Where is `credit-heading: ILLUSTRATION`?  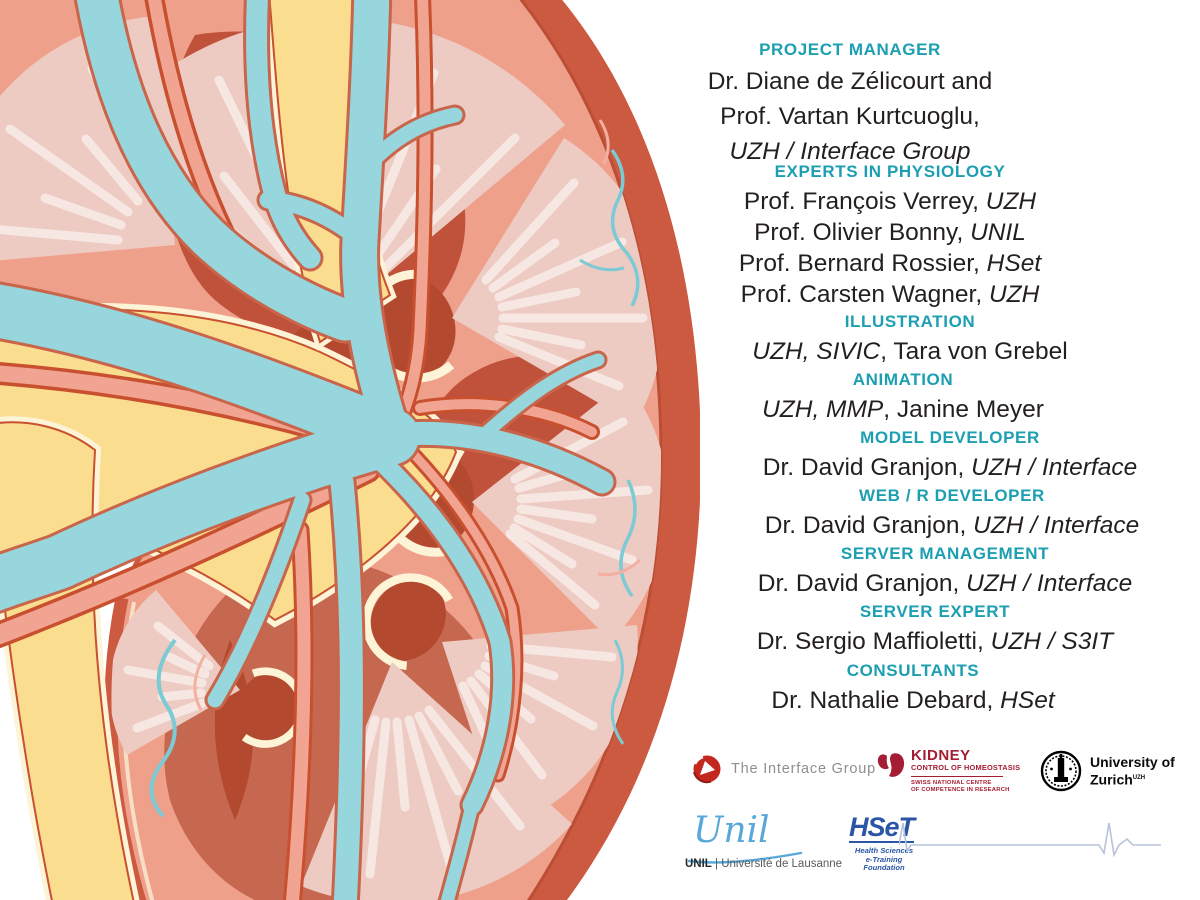
credit-heading: ILLUSTRATION is located at coordinates (910, 321).